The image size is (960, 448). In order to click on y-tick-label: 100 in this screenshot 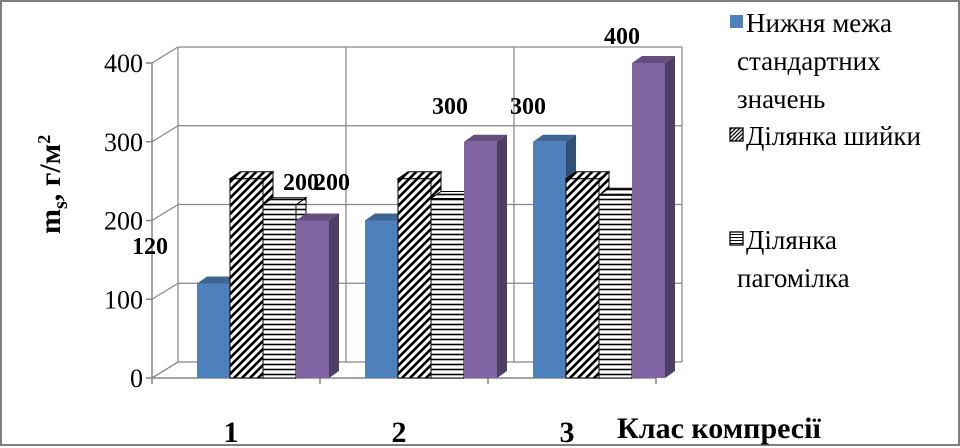, I will do `click(123, 299)`.